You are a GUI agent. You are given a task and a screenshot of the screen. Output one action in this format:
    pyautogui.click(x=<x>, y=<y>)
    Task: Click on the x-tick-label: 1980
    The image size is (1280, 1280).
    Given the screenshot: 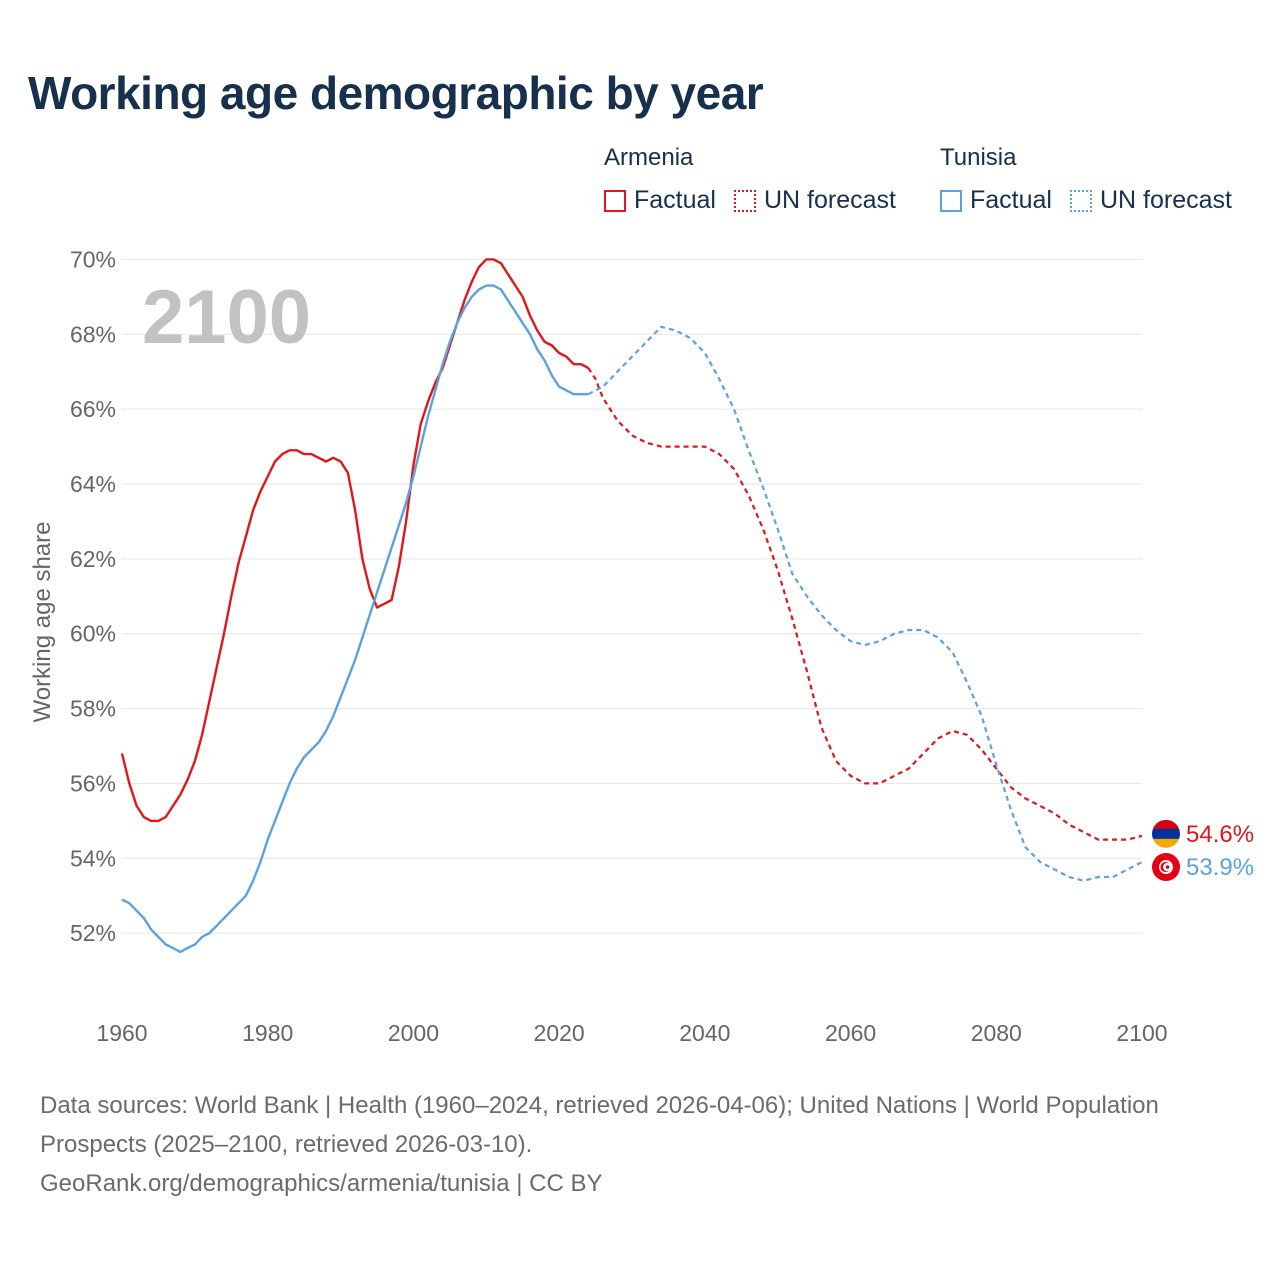 What is the action you would take?
    pyautogui.click(x=267, y=1033)
    